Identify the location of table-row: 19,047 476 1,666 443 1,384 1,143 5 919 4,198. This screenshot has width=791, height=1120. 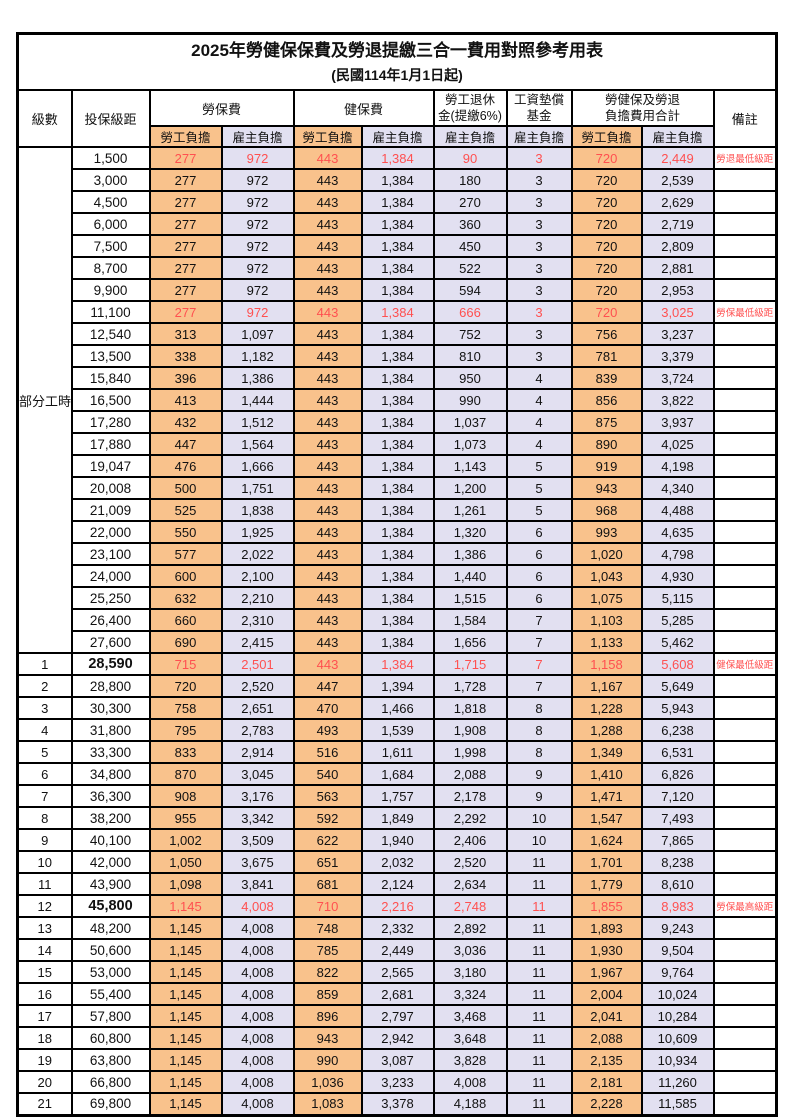
(398, 466).